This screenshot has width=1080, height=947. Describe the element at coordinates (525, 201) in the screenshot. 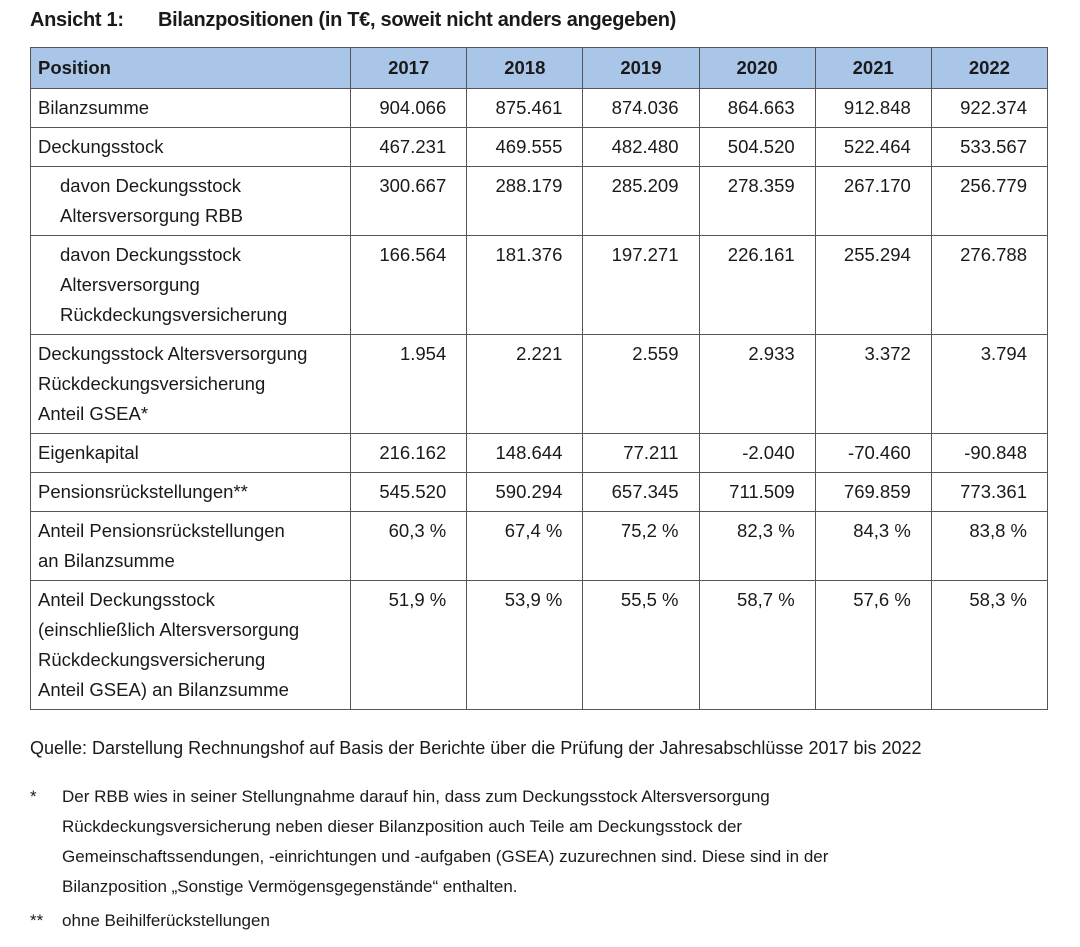

I see `cell-value: 288.179` at that location.